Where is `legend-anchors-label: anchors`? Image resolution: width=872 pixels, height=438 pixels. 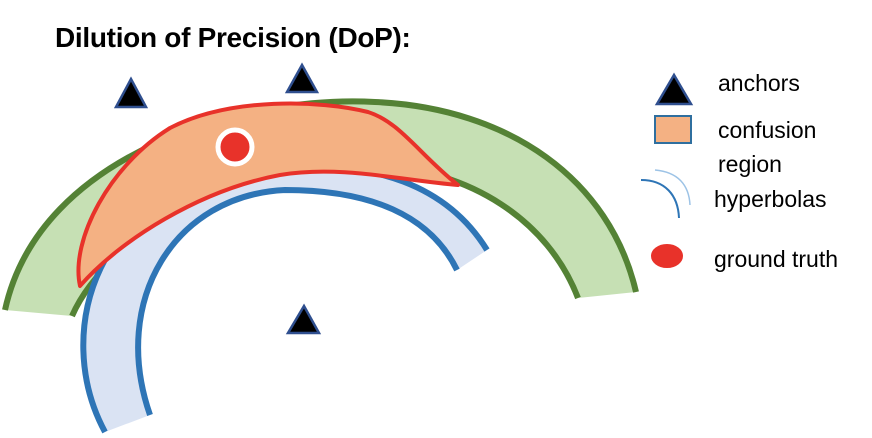
legend-anchors-label: anchors is located at coordinates (759, 83).